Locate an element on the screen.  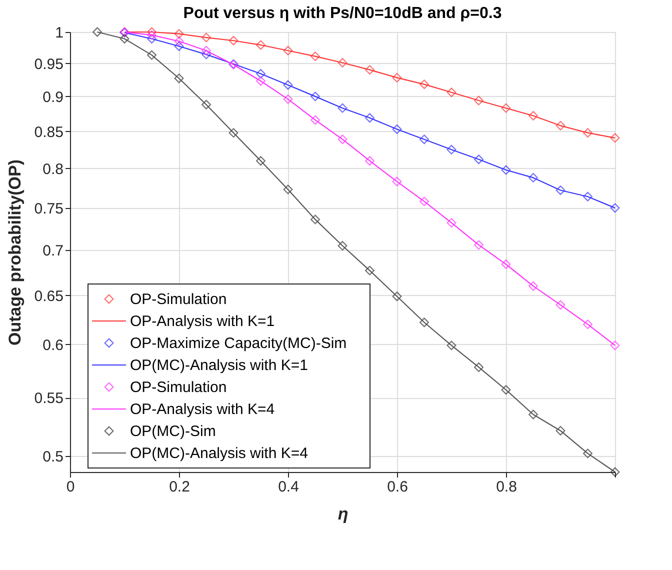
y-tick-label: 0.65 is located at coordinates (49, 296).